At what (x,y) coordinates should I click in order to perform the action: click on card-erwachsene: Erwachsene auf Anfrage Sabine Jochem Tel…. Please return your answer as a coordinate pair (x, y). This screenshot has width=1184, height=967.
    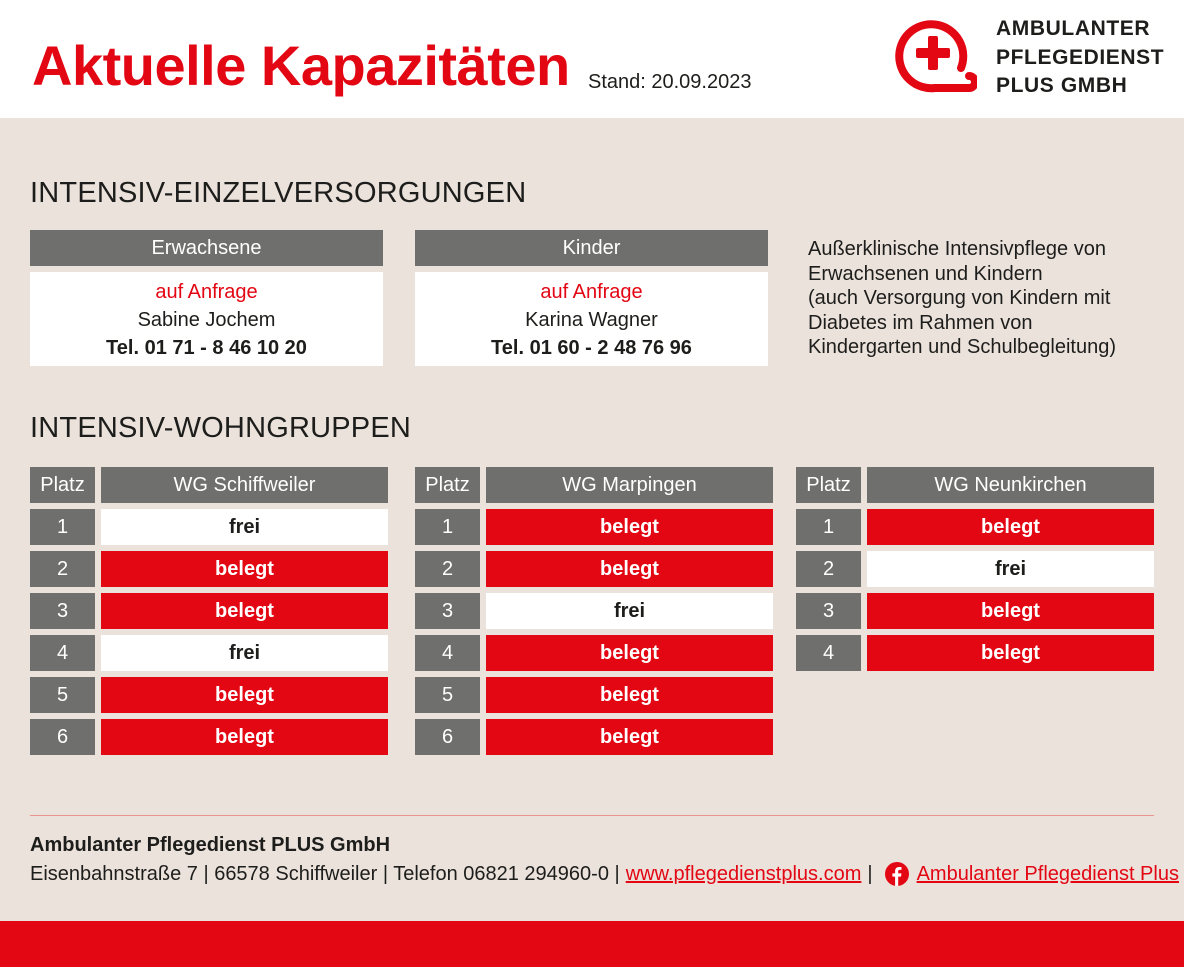
    Looking at the image, I should click on (206, 298).